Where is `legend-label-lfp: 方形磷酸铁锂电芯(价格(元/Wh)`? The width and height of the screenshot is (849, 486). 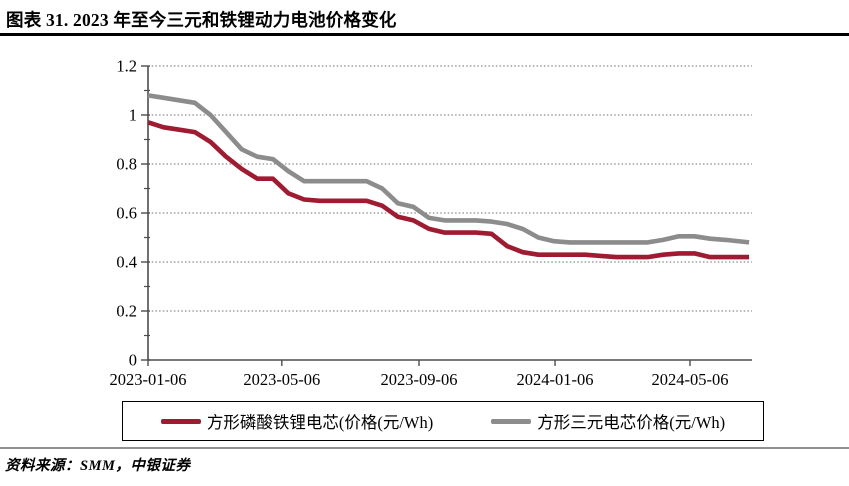
legend-label-lfp: 方形磷酸铁锂电芯(价格(元/Wh) is located at coordinates (320, 422).